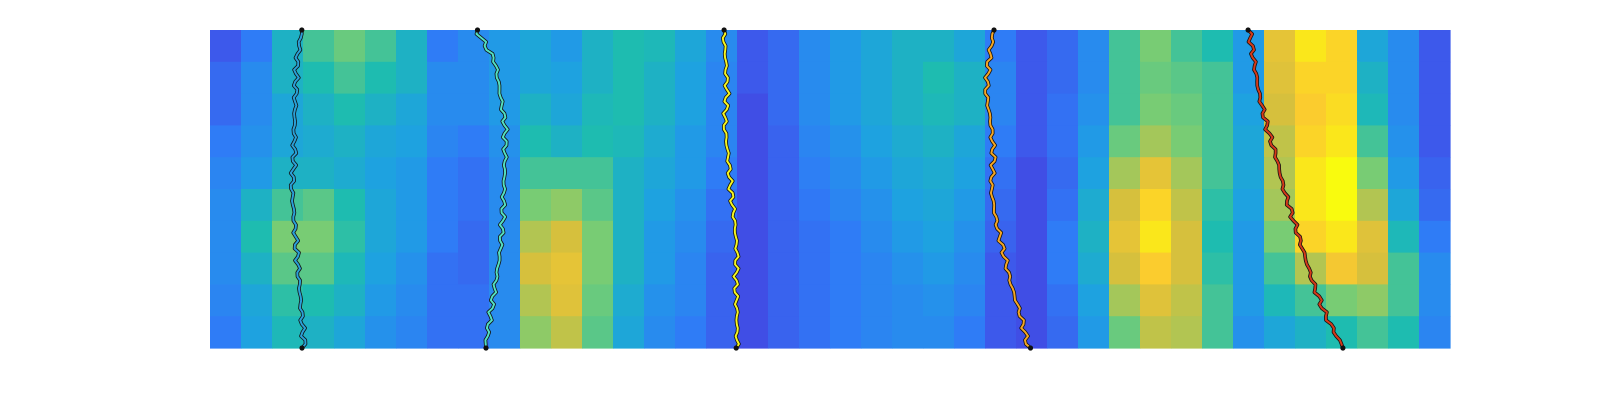 The image size is (1600, 400). Describe the element at coordinates (302, 30) in the screenshot. I see `track-1-start-point` at that location.